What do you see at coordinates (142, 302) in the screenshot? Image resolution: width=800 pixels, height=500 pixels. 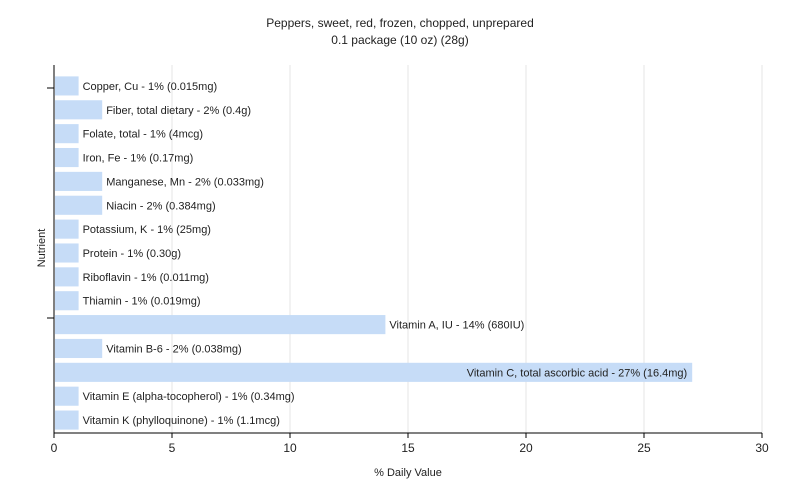 I see `bar-data-label: Thiamin - 1% (0.019mg)` at bounding box center [142, 302].